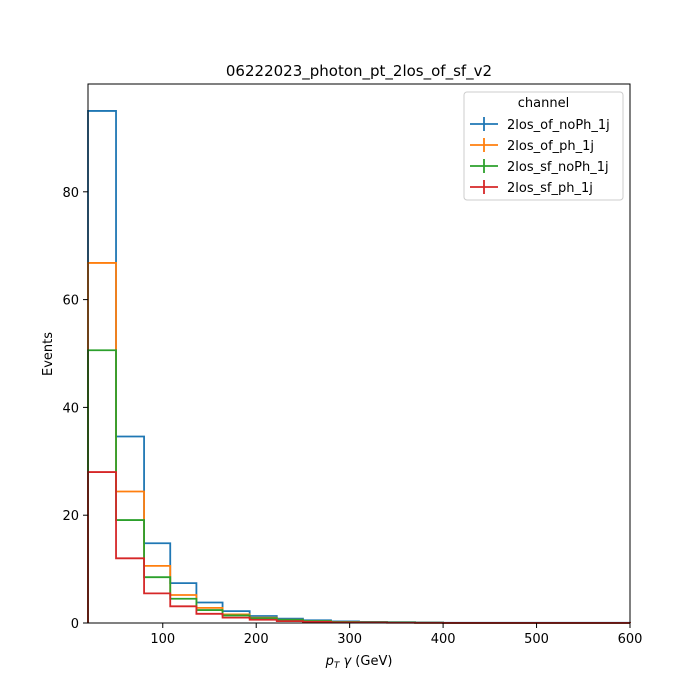  Describe the element at coordinates (536, 639) in the screenshot. I see `x-tick-label: 500` at that location.